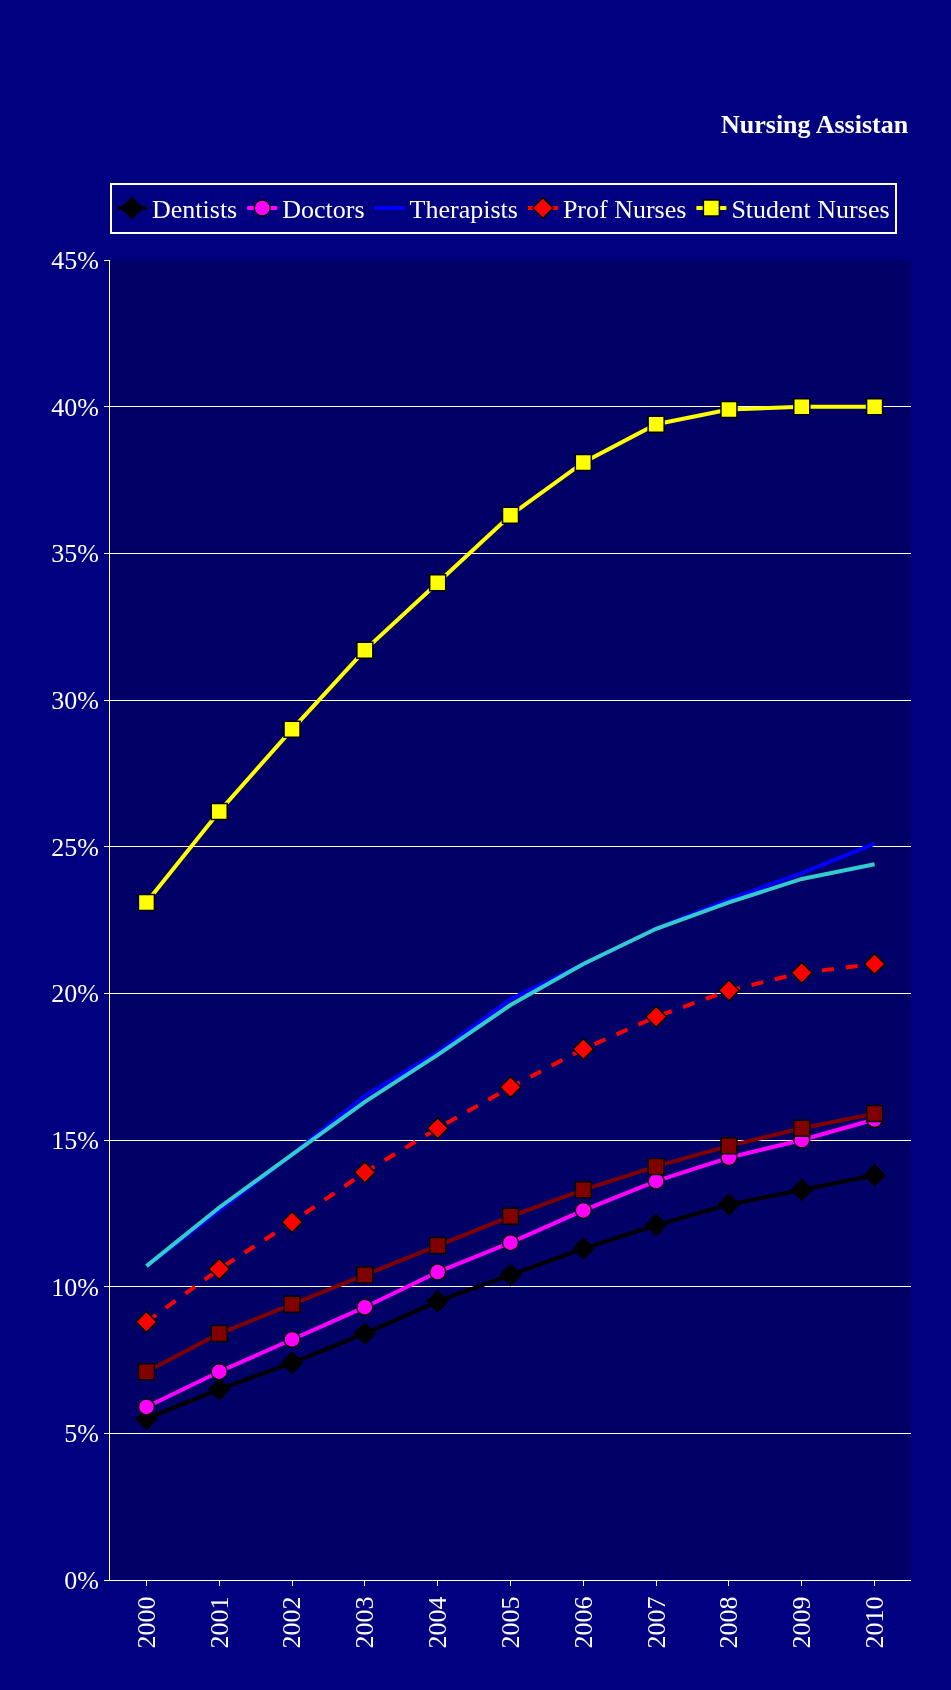 The width and height of the screenshot is (951, 1690). What do you see at coordinates (656, 1622) in the screenshot?
I see `x-tick-label: 2007` at bounding box center [656, 1622].